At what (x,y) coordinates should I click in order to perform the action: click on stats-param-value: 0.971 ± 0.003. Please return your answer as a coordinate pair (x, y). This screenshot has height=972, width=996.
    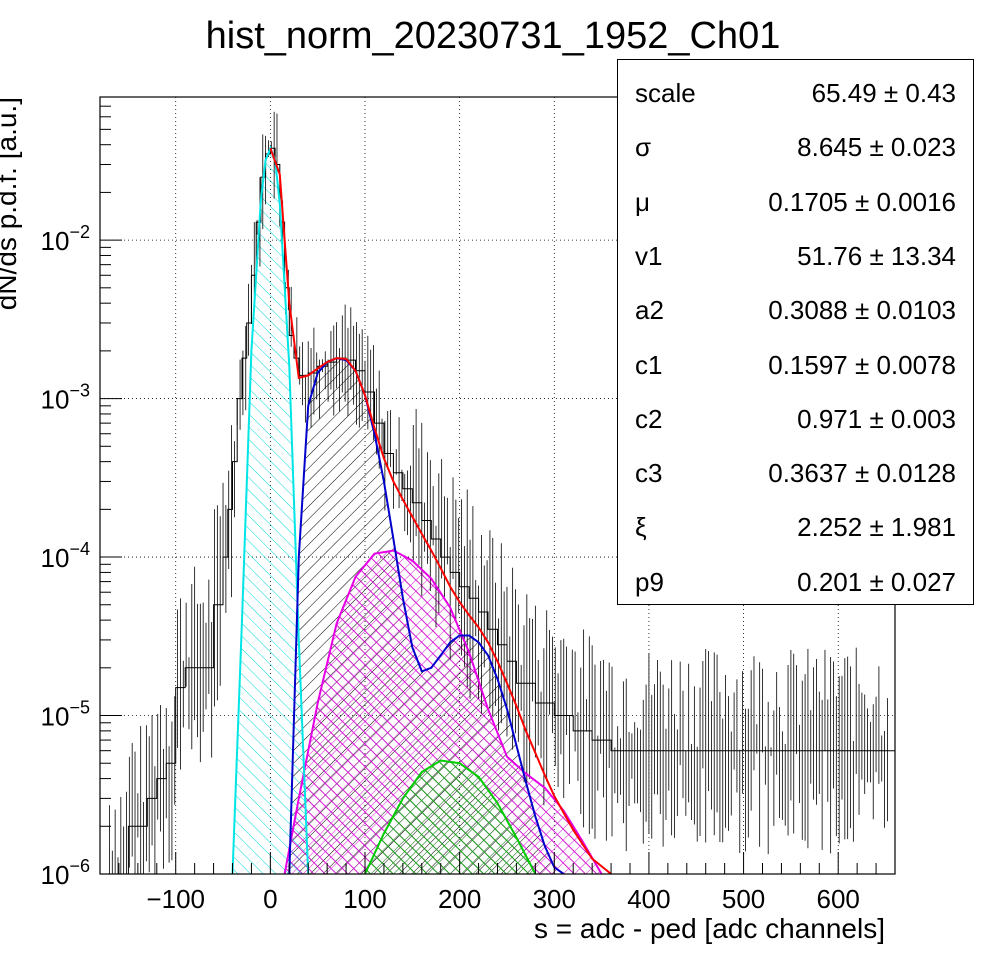
    Looking at the image, I should click on (876, 418).